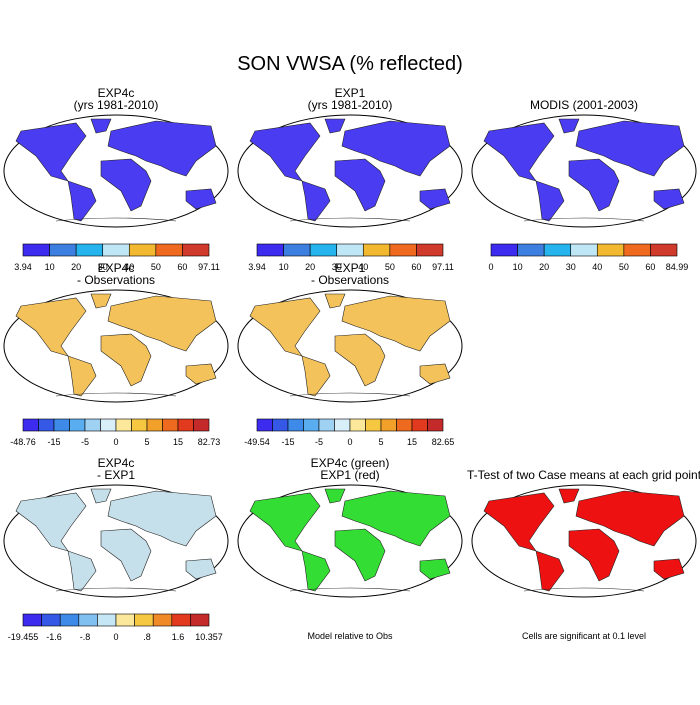  What do you see at coordinates (85, 637) in the screenshot?
I see `colorbar-label: -.8` at bounding box center [85, 637].